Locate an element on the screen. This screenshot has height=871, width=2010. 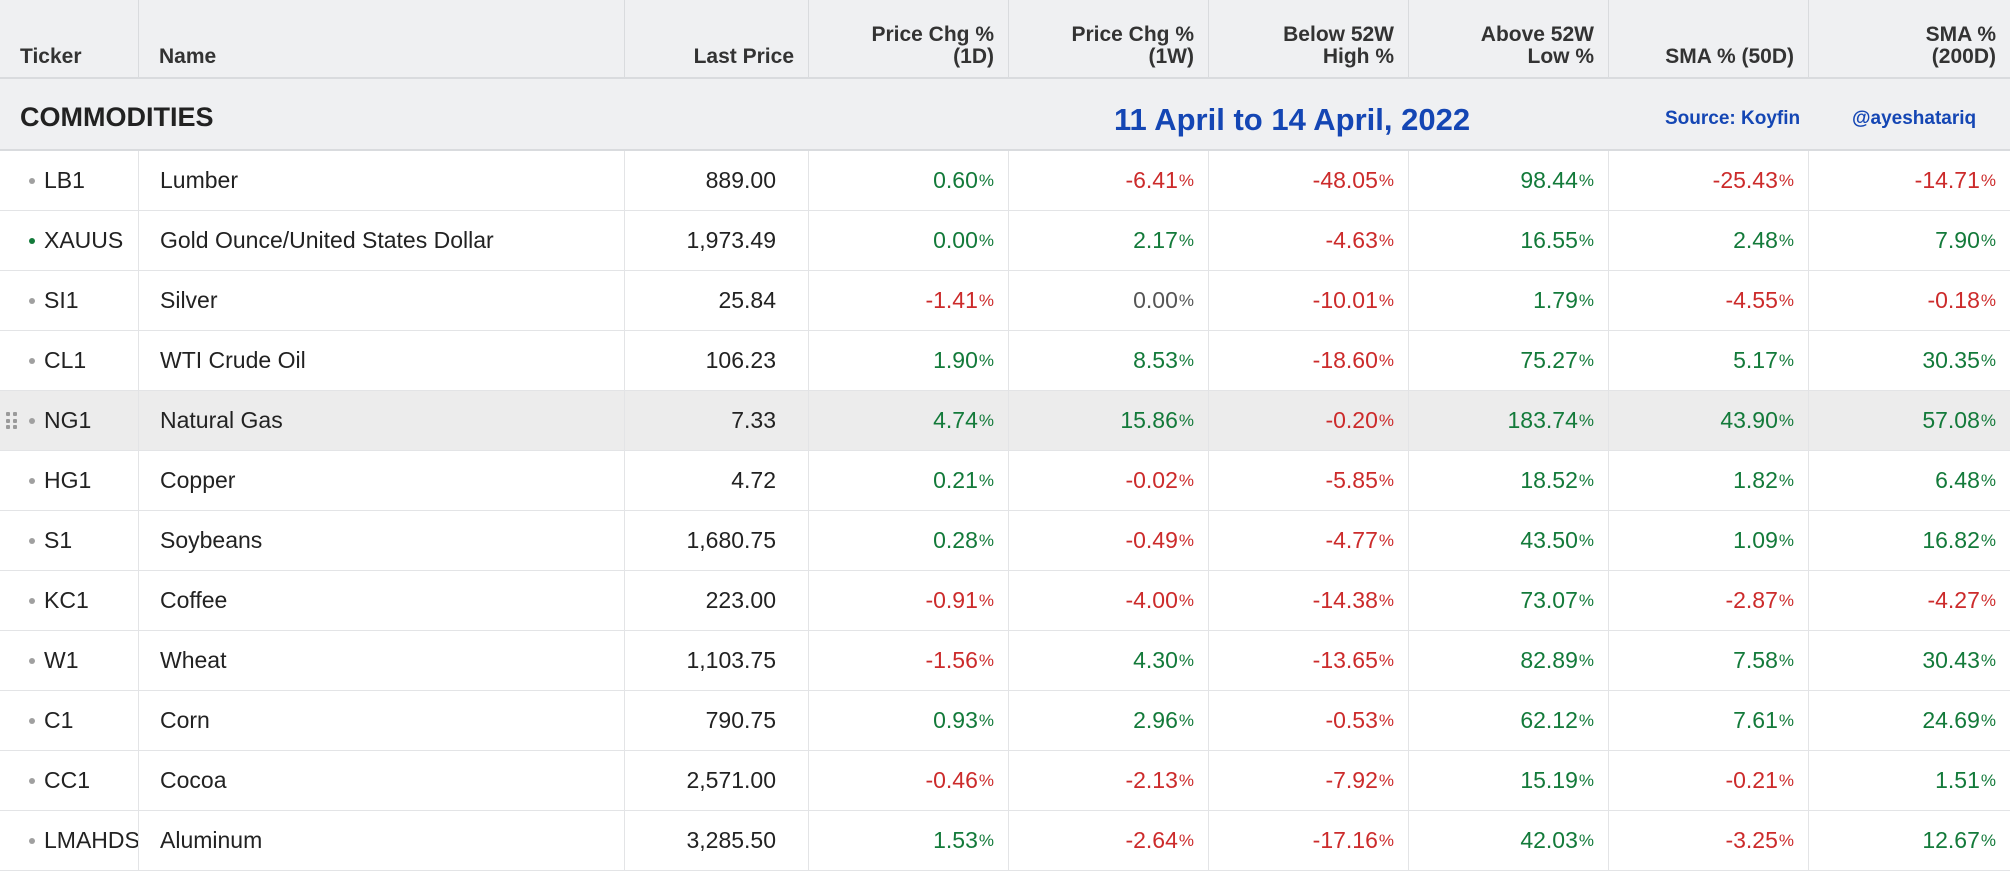
percent-number: -5.85 is located at coordinates (1351, 480).